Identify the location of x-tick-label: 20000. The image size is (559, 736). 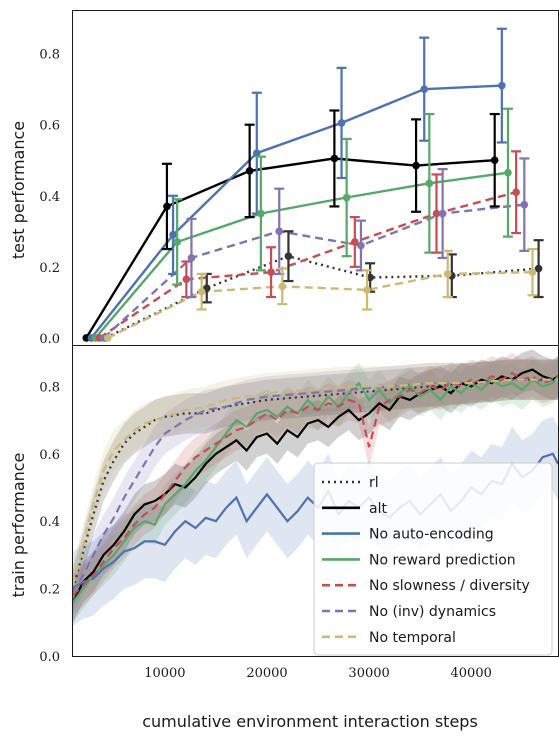
(266, 673).